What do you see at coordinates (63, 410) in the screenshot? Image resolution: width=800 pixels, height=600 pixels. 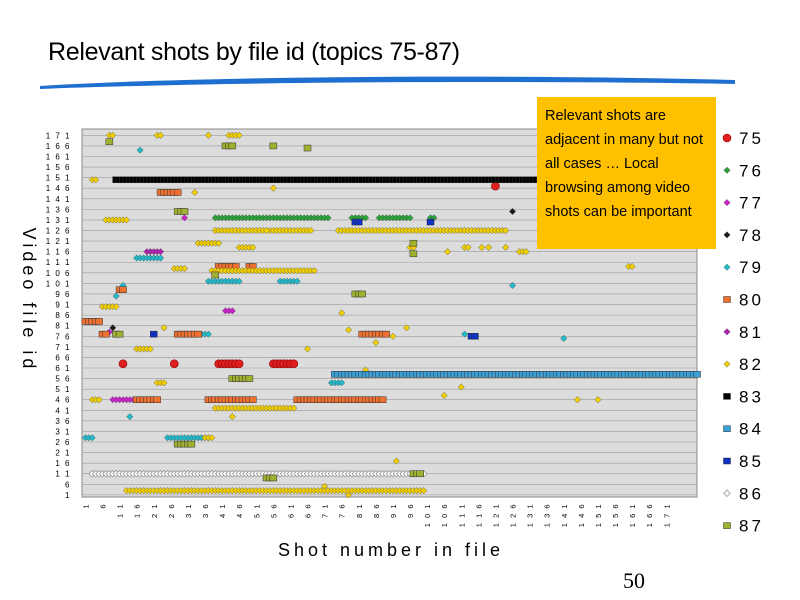 I see `y-tick-label: 4 1` at bounding box center [63, 410].